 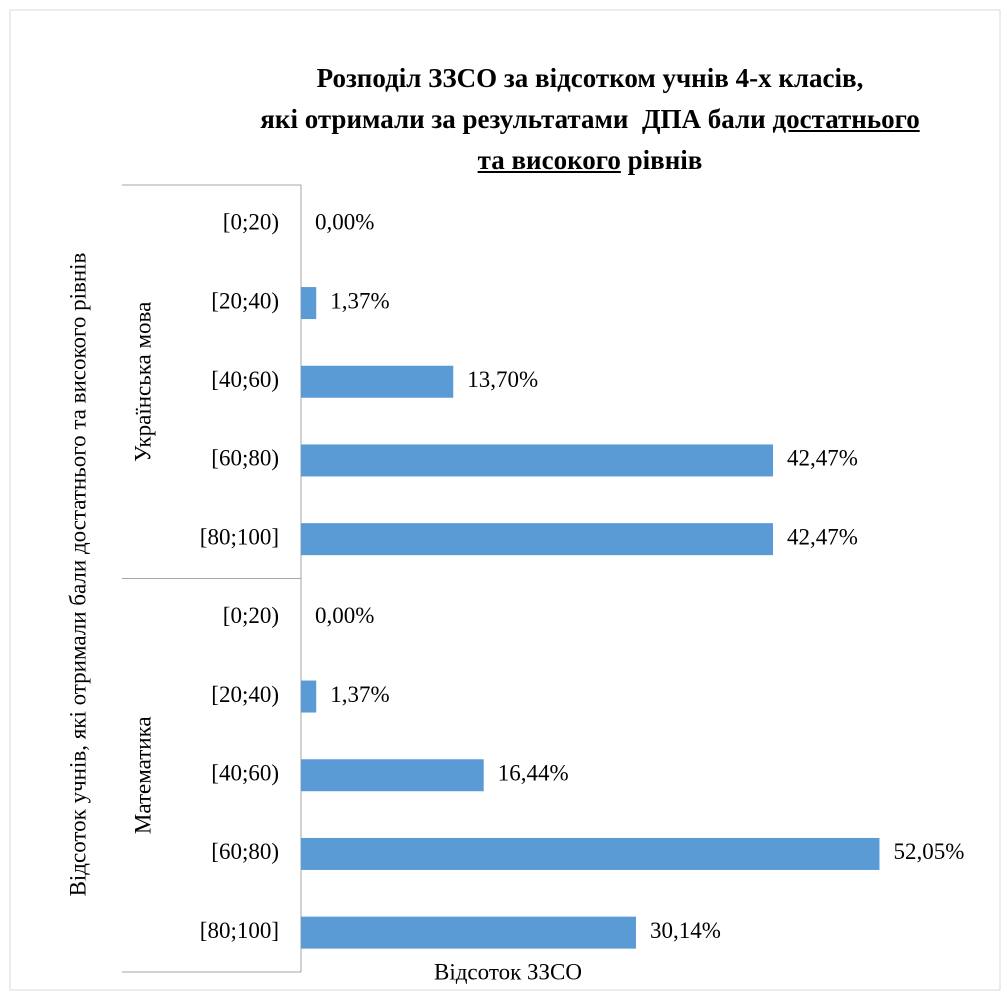 What do you see at coordinates (533, 773) in the screenshot?
I see `data-label: 16,44%` at bounding box center [533, 773].